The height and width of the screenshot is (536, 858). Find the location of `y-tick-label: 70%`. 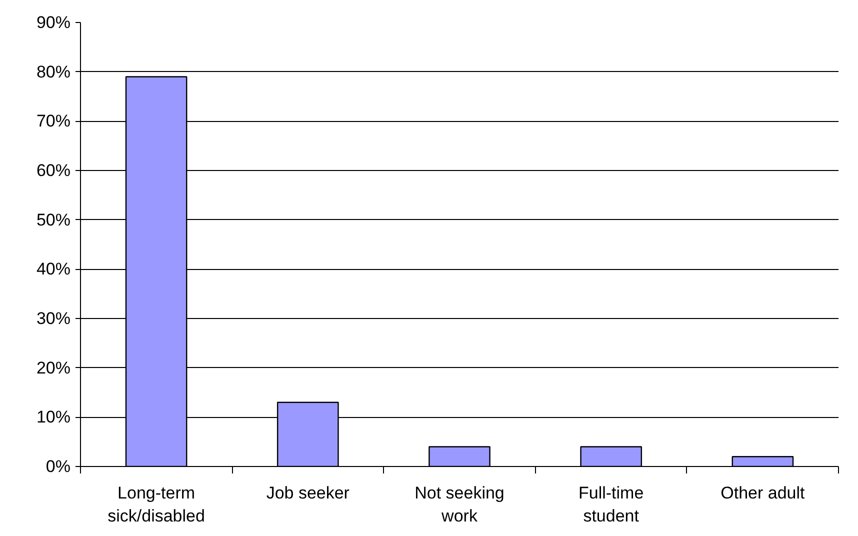

y-tick-label: 70% is located at coordinates (53, 121).